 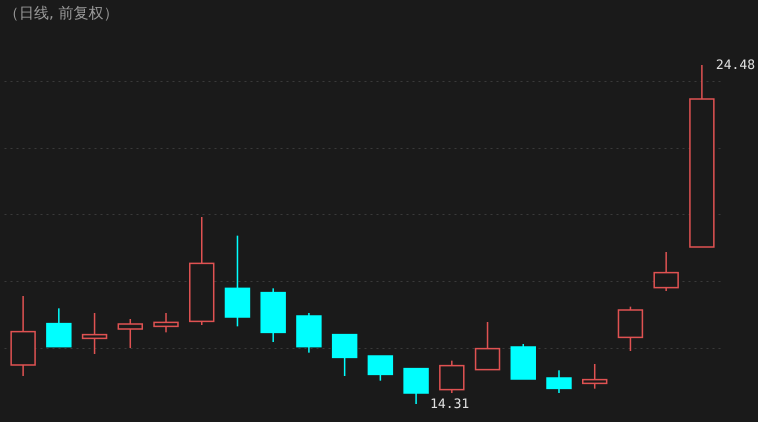 I want to click on annotation: 14.31, so click(x=450, y=404).